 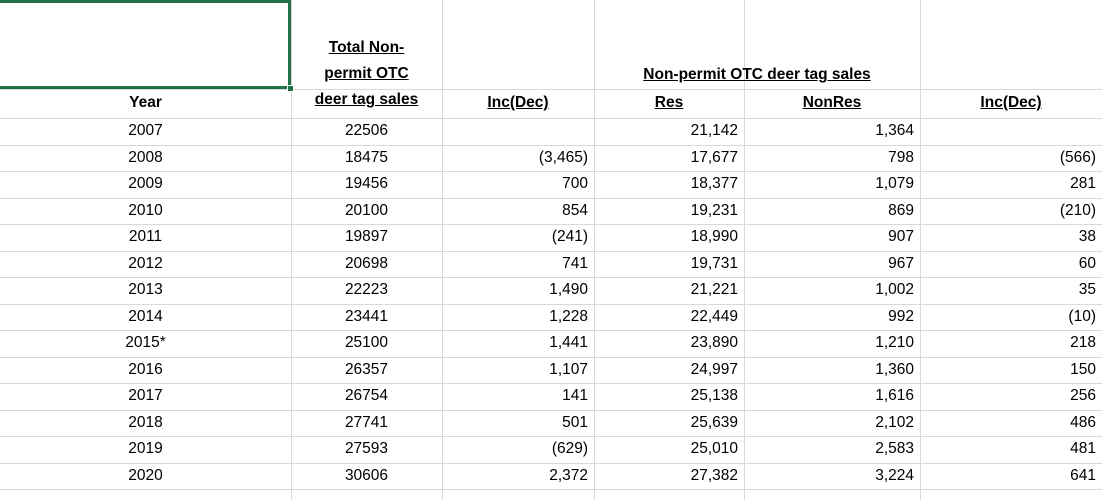 I want to click on cell-res: 17,677, so click(x=714, y=157).